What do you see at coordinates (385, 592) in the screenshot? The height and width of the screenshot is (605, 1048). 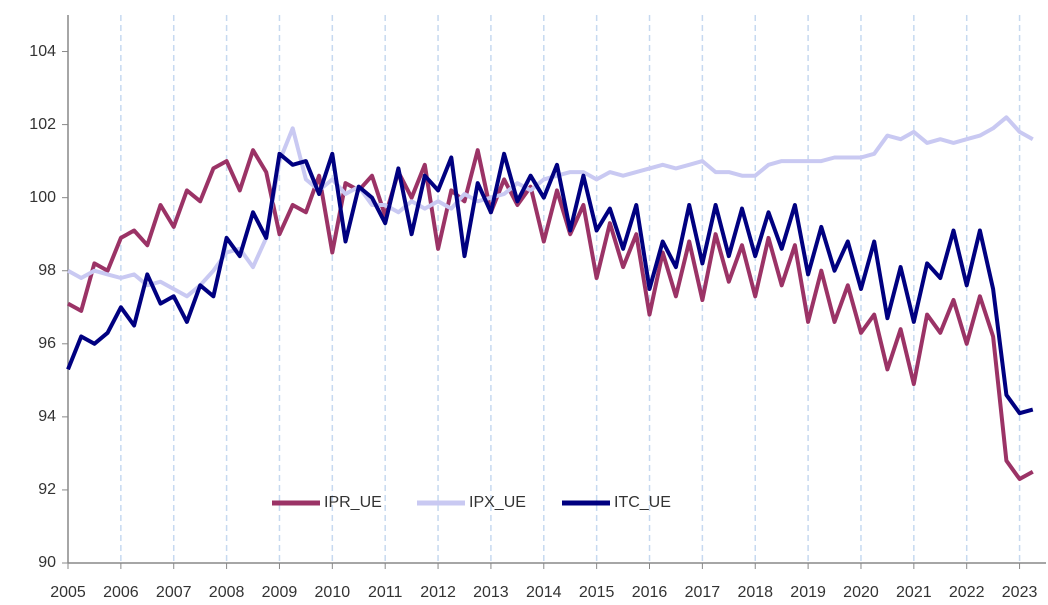 I see `x-tick-label: 2011` at bounding box center [385, 592].